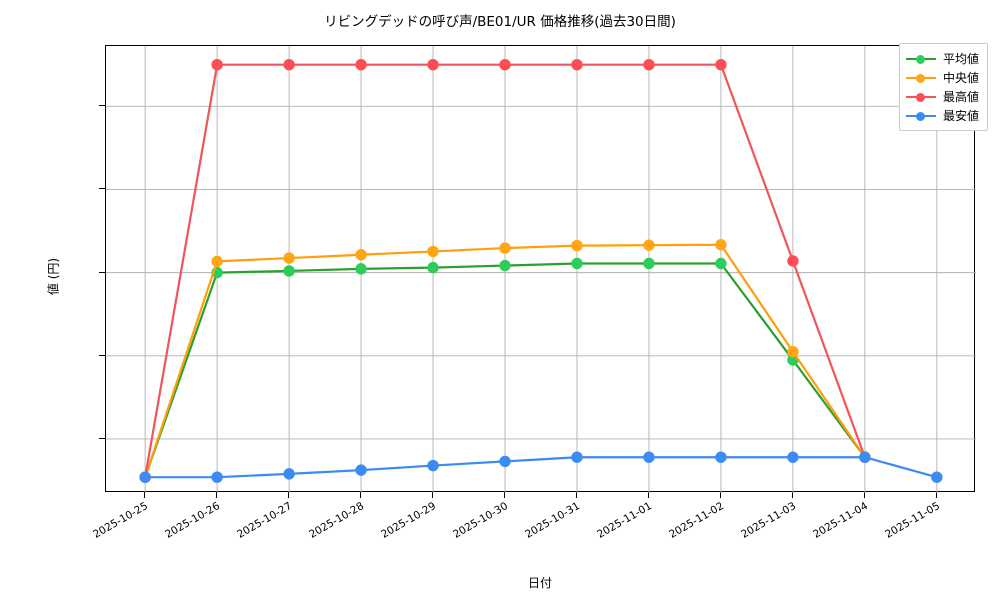 Image resolution: width=1000 pixels, height=600 pixels. Describe the element at coordinates (696, 520) in the screenshot. I see `x-tick-label: 2025-11-02` at that location.